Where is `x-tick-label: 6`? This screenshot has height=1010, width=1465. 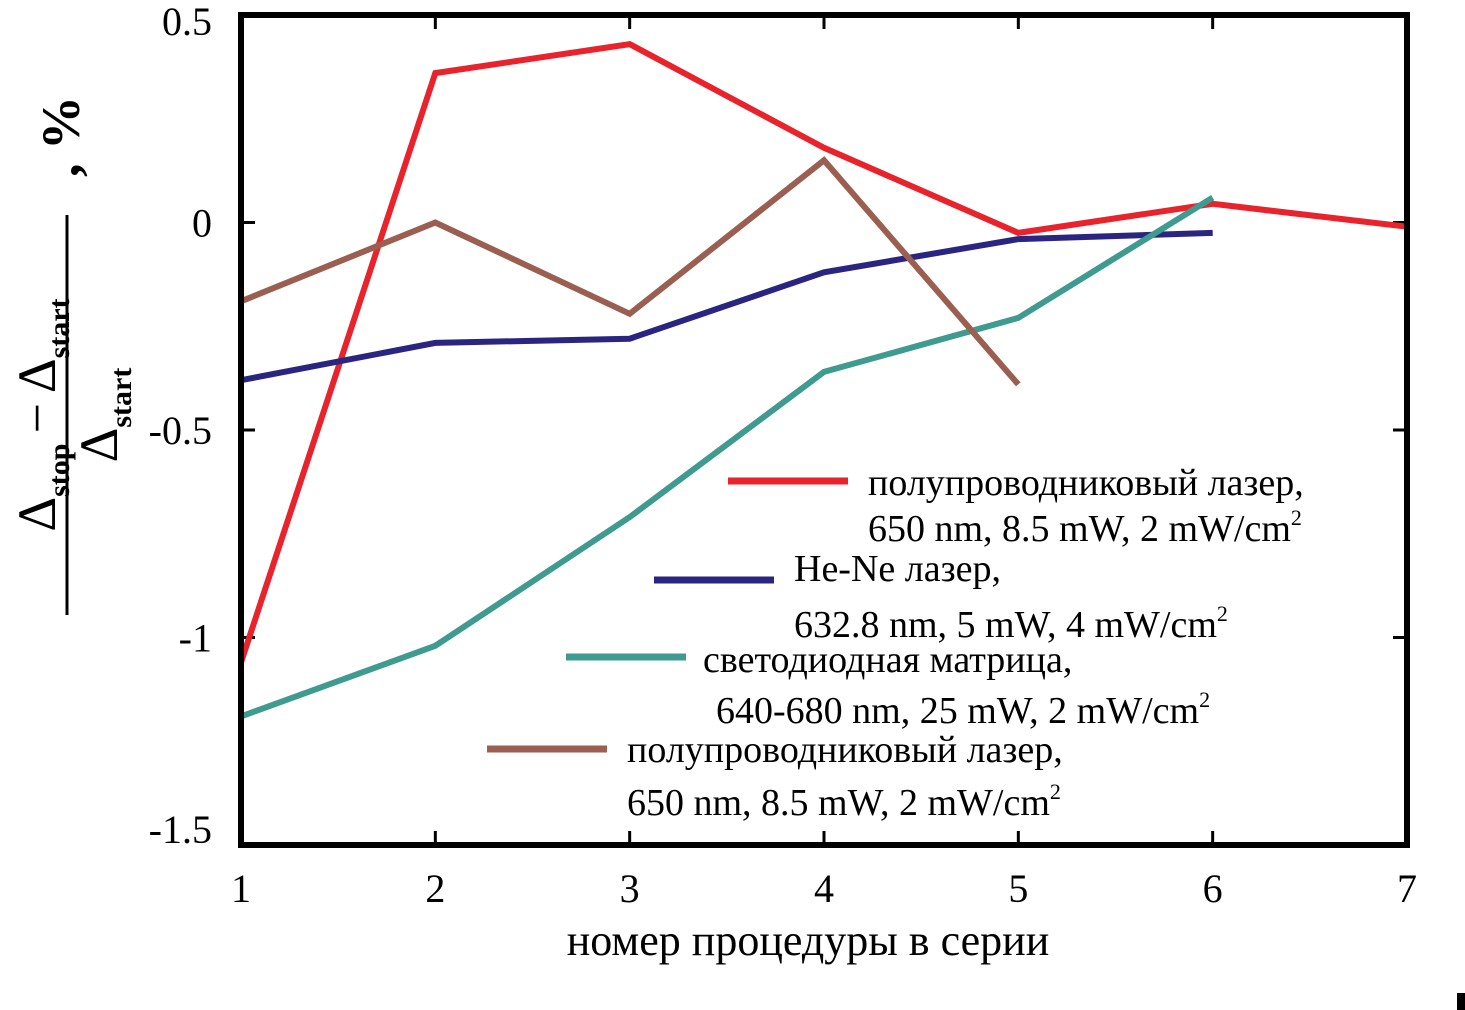 x-tick-label: 6 is located at coordinates (1213, 888).